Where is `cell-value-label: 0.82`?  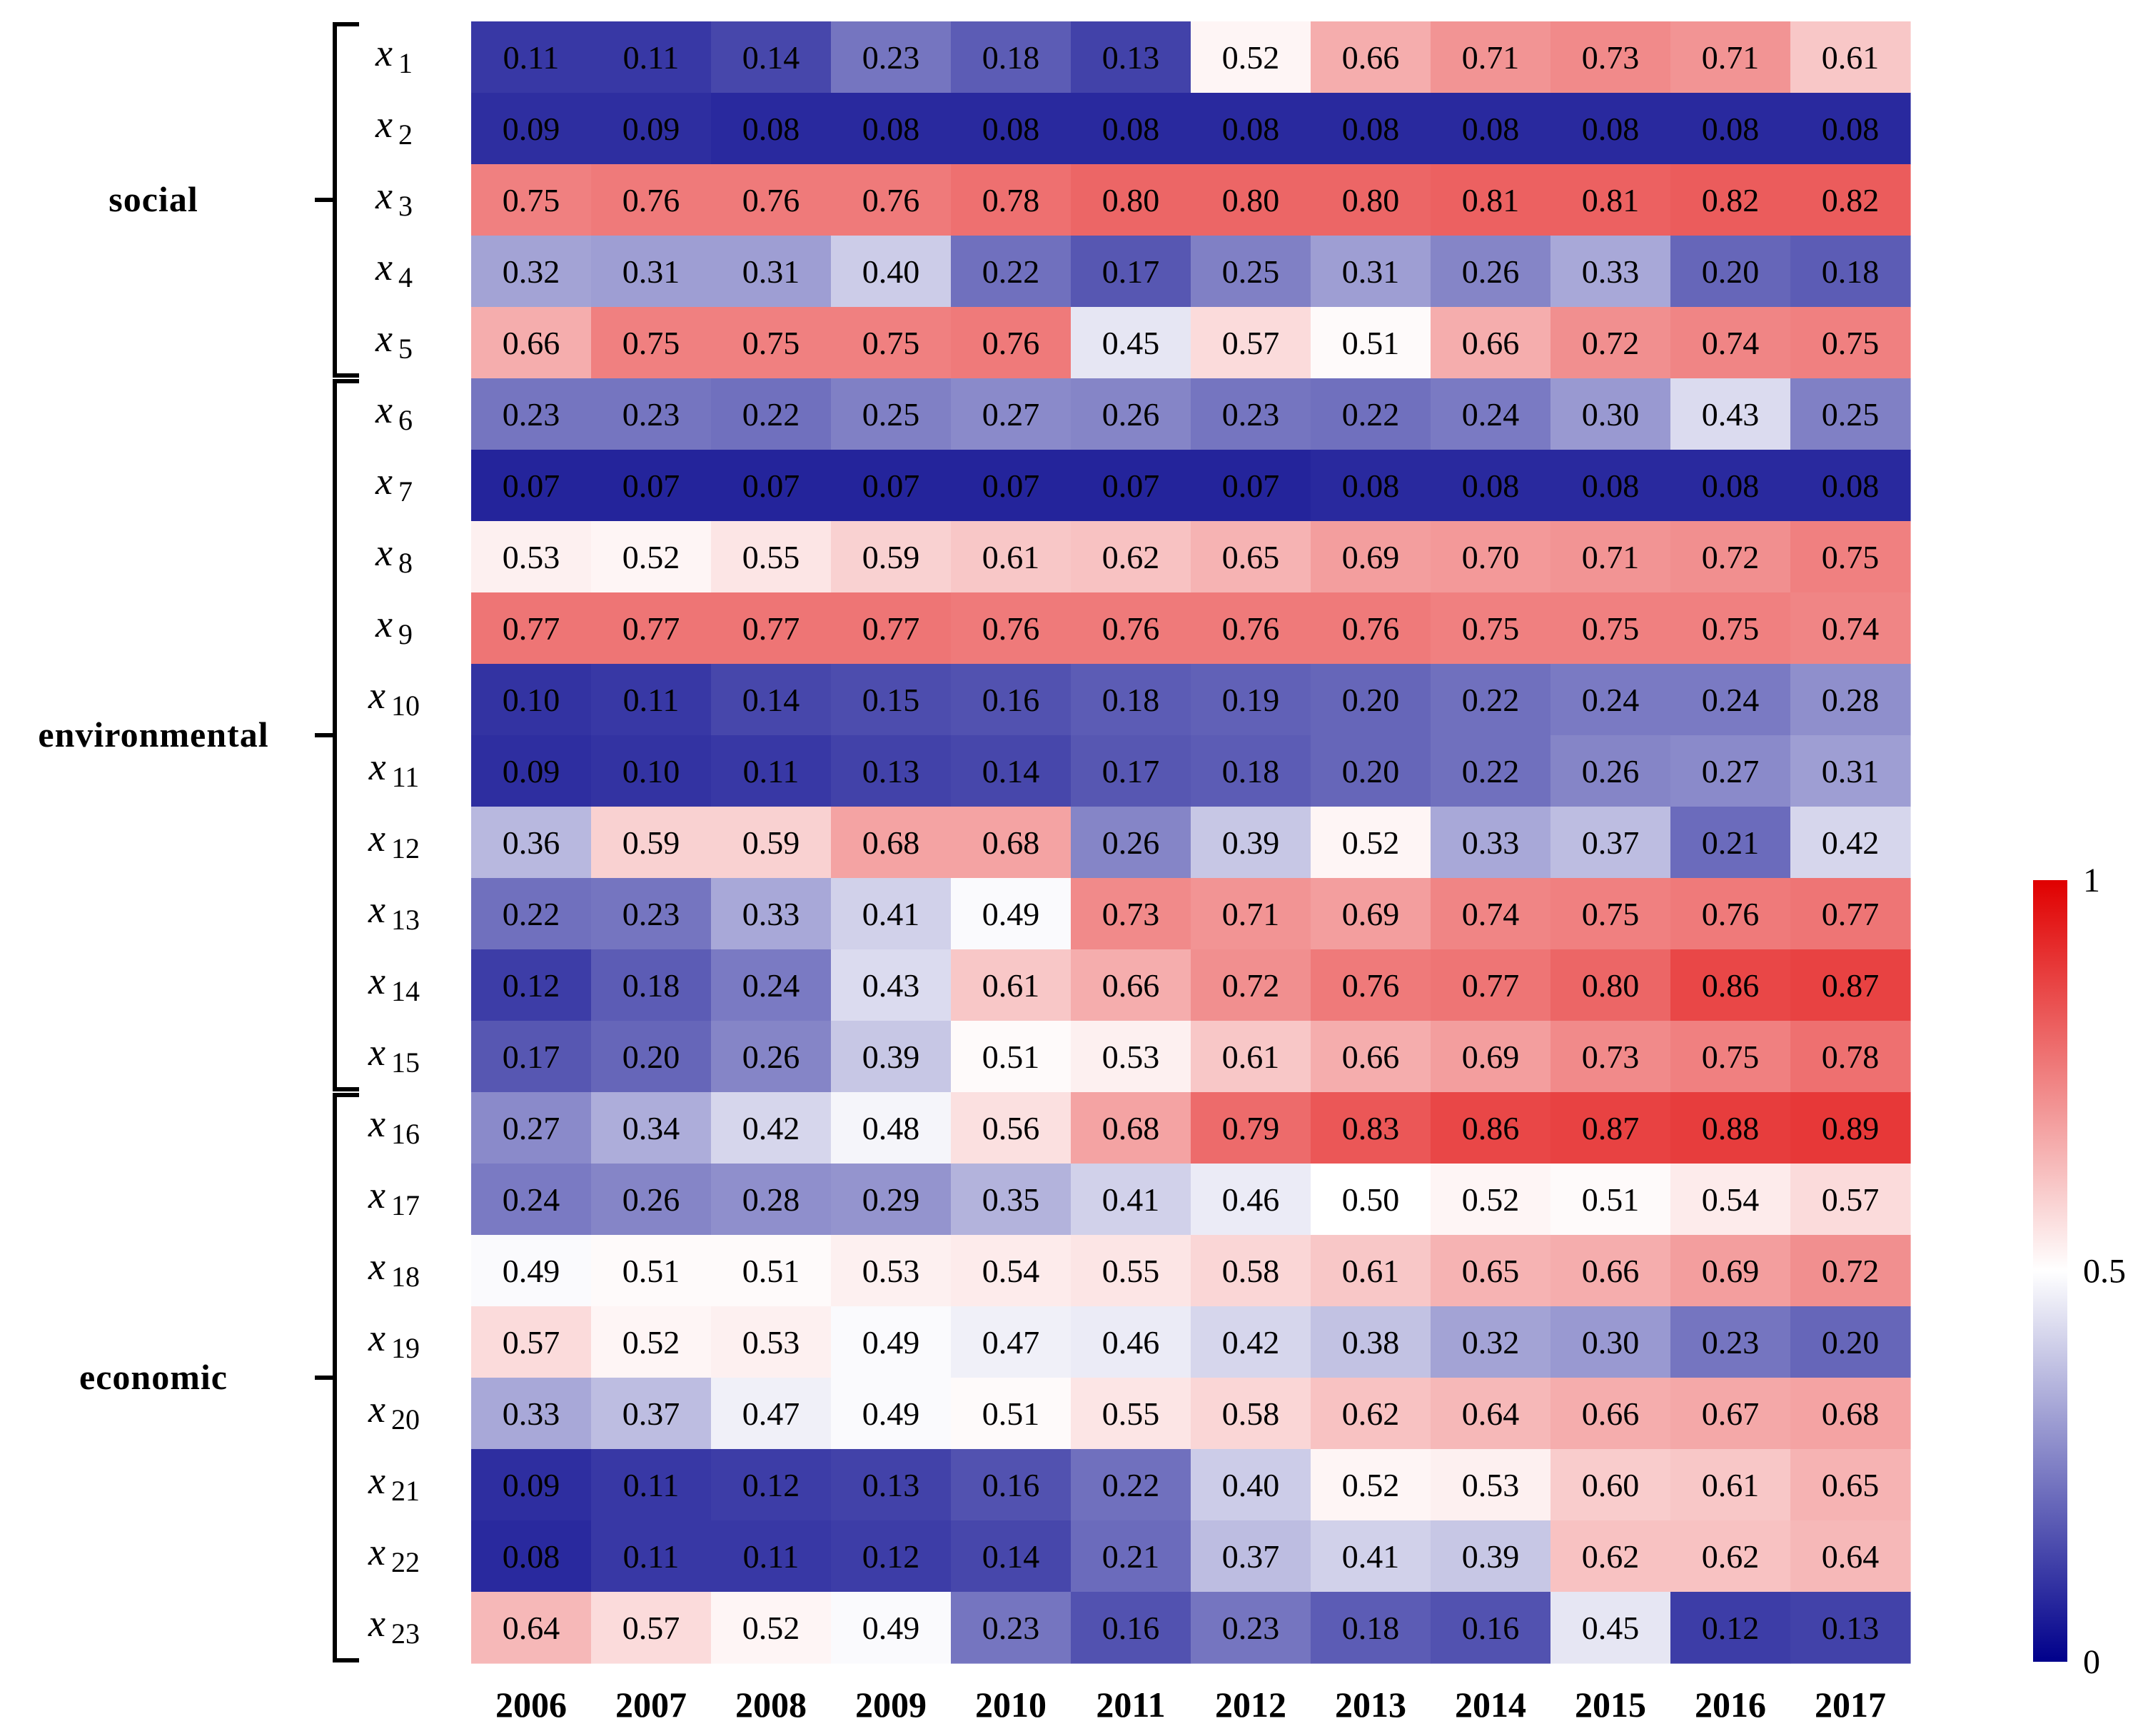
cell-value-label: 0.82 is located at coordinates (1851, 200).